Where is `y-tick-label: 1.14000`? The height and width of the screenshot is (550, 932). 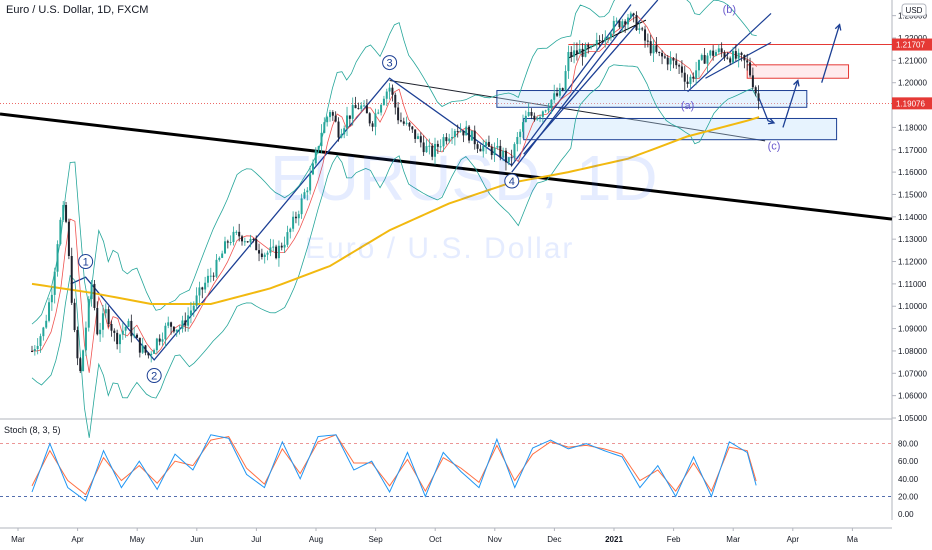
y-tick-label: 1.14000 is located at coordinates (912, 217).